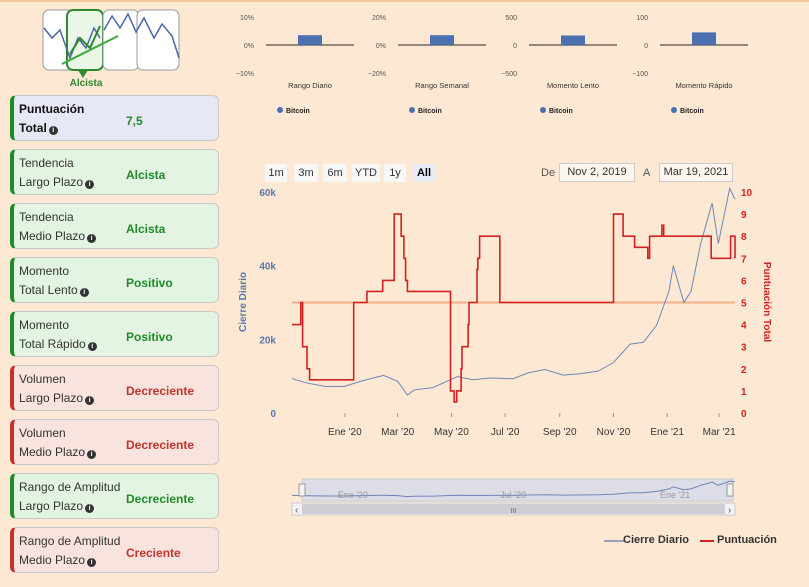  I want to click on to-label: A, so click(647, 173).